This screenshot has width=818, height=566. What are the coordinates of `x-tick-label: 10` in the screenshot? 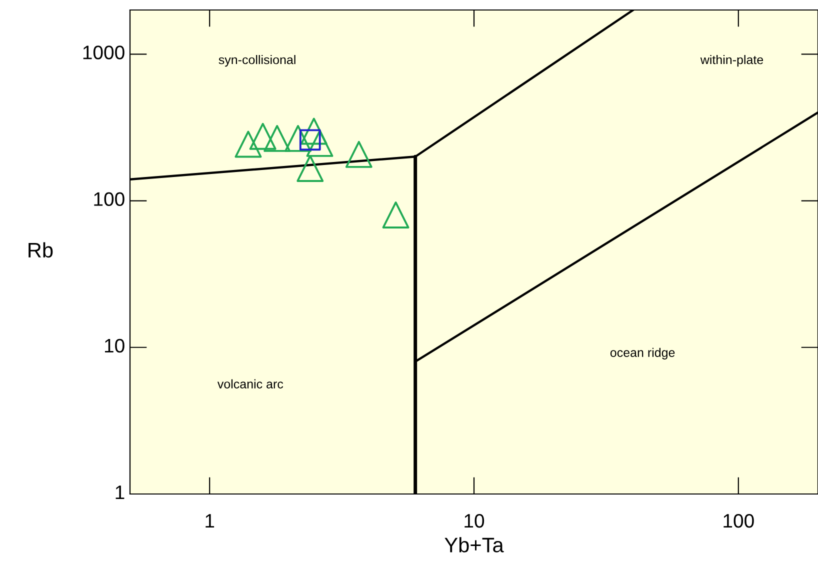 It's located at (474, 521).